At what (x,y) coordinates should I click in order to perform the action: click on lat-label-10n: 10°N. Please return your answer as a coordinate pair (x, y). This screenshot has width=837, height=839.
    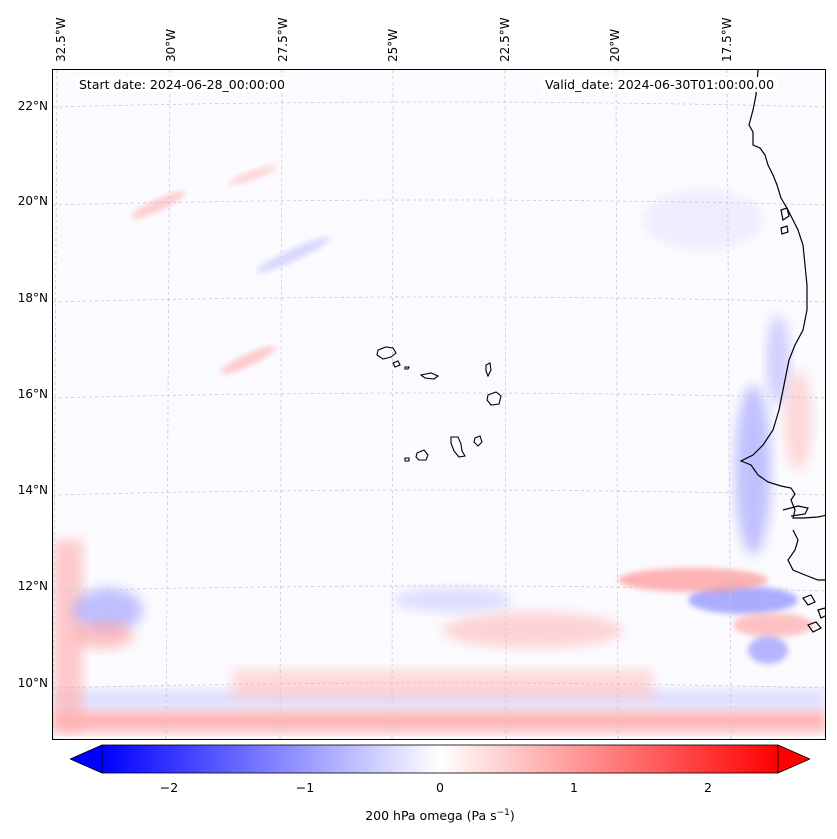
    Looking at the image, I should click on (32, 683).